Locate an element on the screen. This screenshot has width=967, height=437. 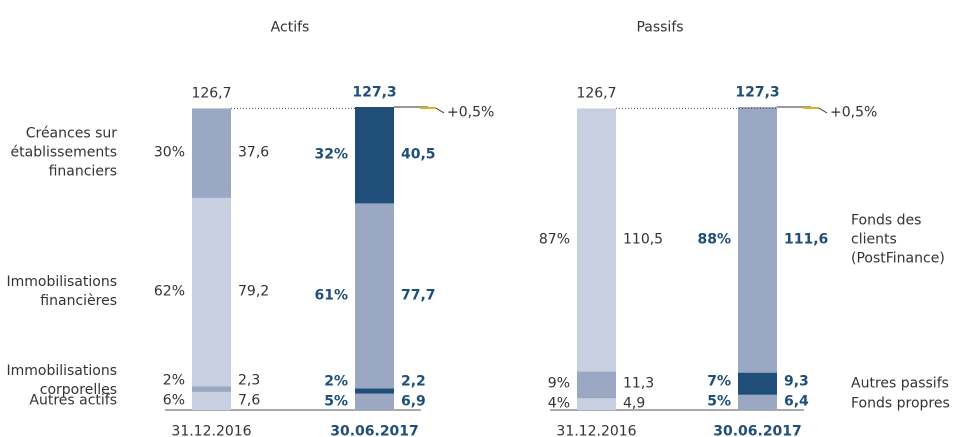
series-name: Autres actifs is located at coordinates (73, 400).